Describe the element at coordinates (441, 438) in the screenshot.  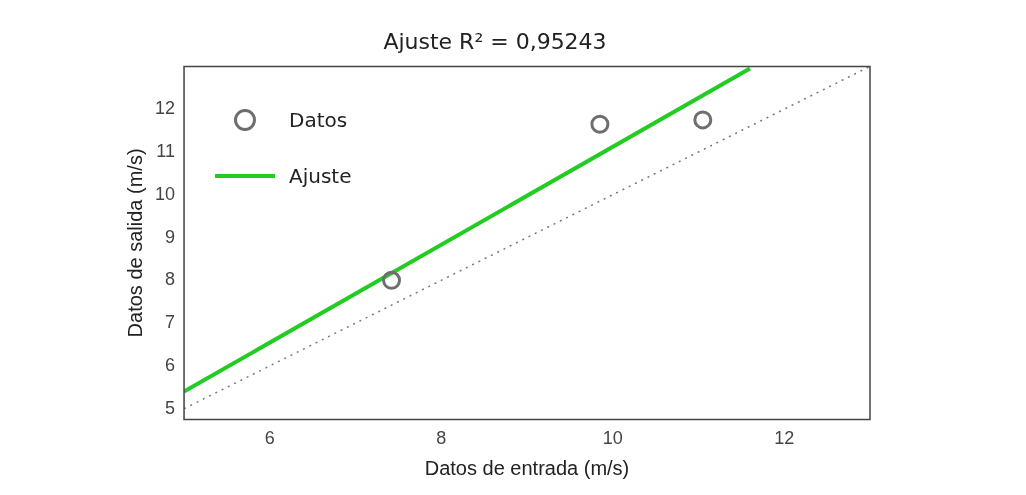
I see `x-tick-label: 8` at that location.